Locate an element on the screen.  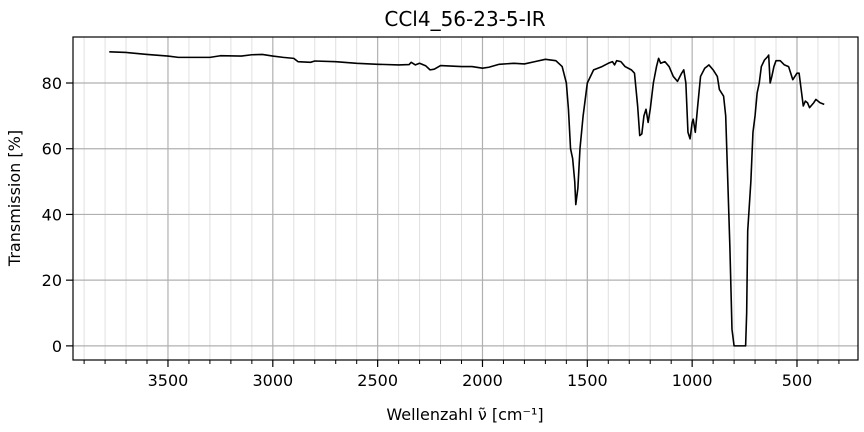
x-tick-label: 2000 is located at coordinates (482, 380).